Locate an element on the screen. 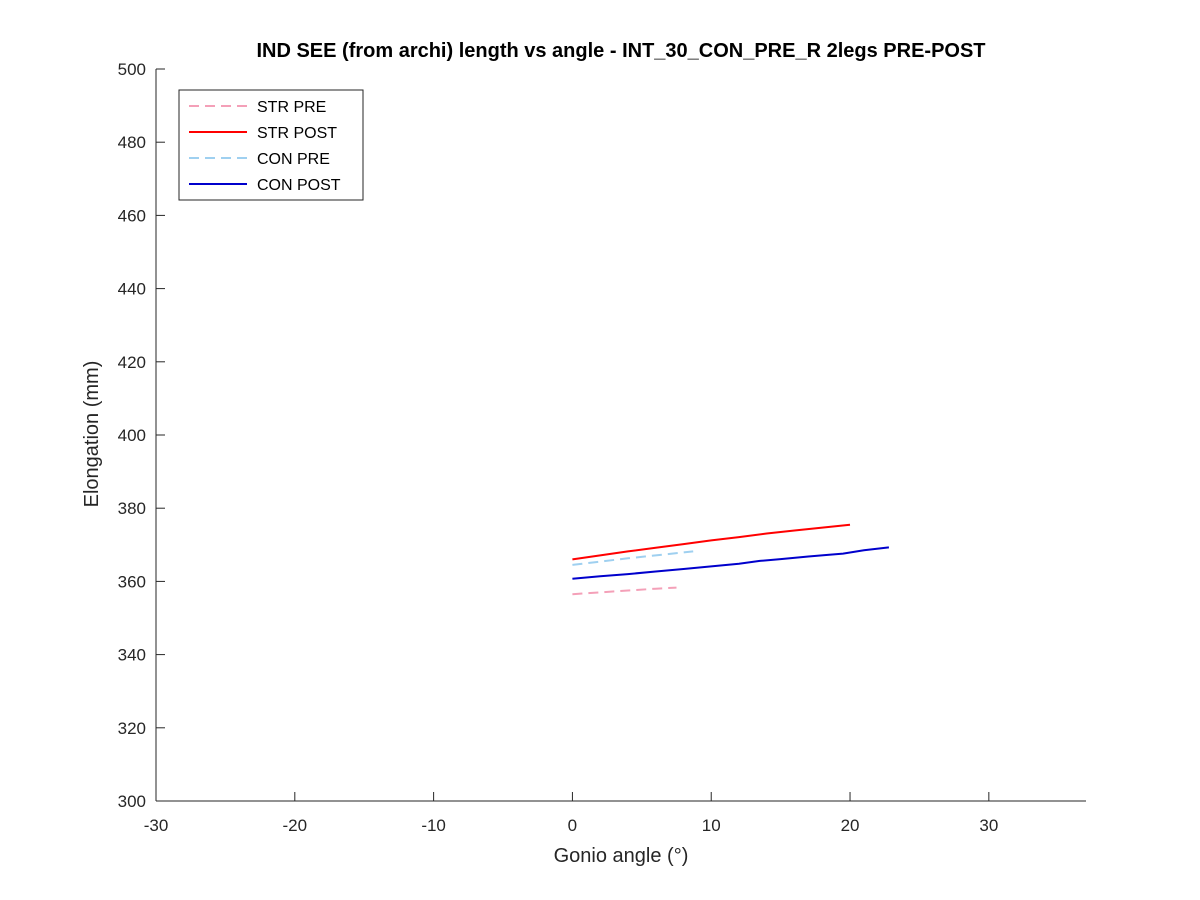 The width and height of the screenshot is (1200, 900). x-tick-label: 30 is located at coordinates (988, 825).